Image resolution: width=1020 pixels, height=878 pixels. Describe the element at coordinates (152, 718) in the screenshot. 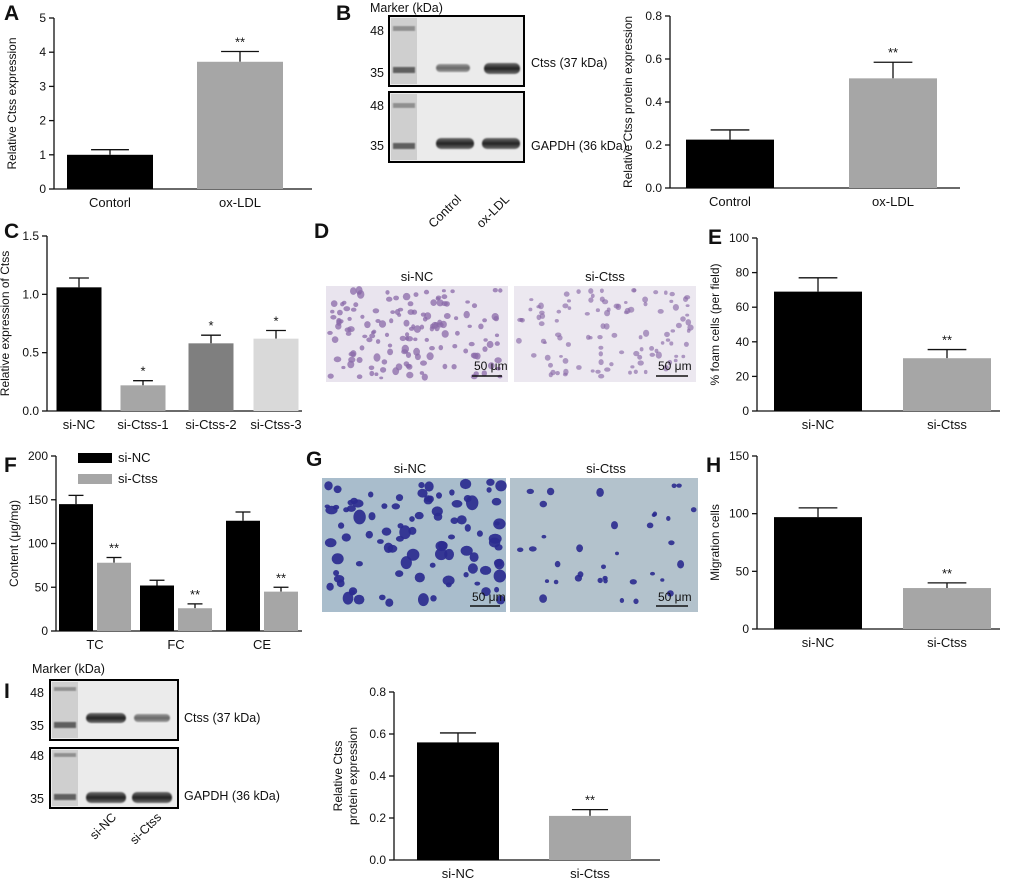

I see `band-ctss-sictss` at that location.